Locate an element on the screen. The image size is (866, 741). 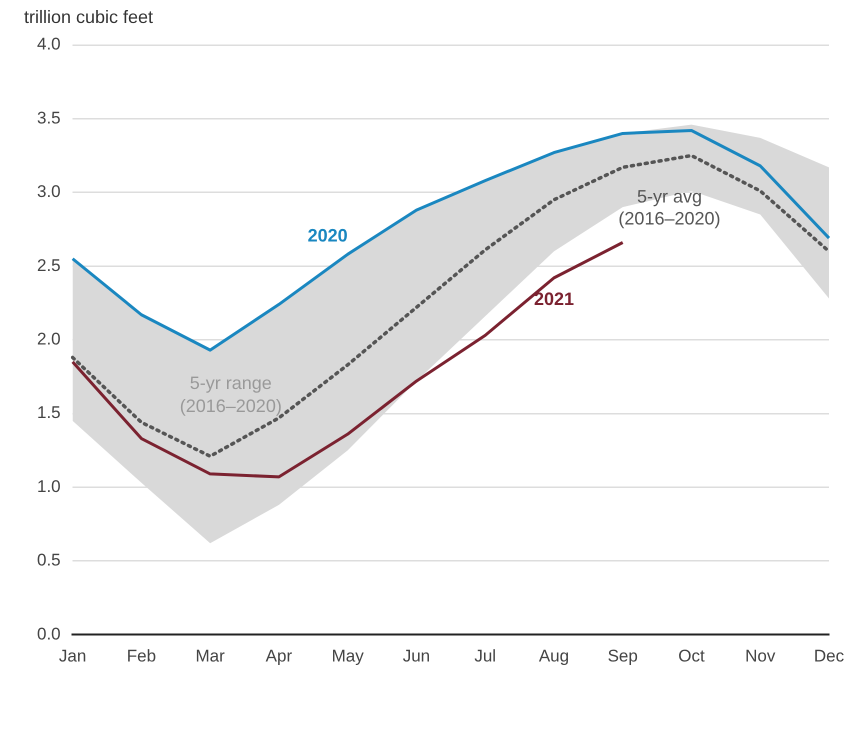
y-tick-label: 3.0 is located at coordinates (48, 192).